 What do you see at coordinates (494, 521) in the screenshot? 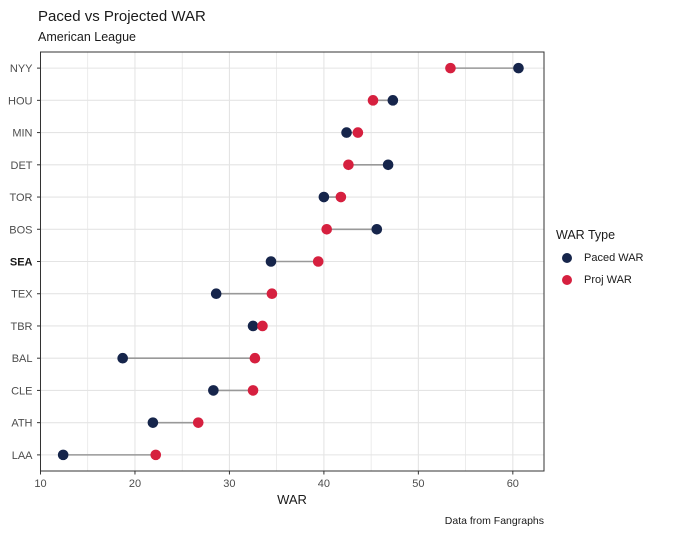
I see `data-source-caption: Data from Fangraphs` at bounding box center [494, 521].